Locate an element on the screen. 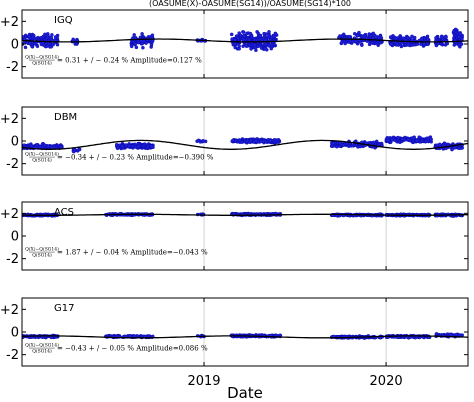  fit-line is located at coordinates (245, 144).